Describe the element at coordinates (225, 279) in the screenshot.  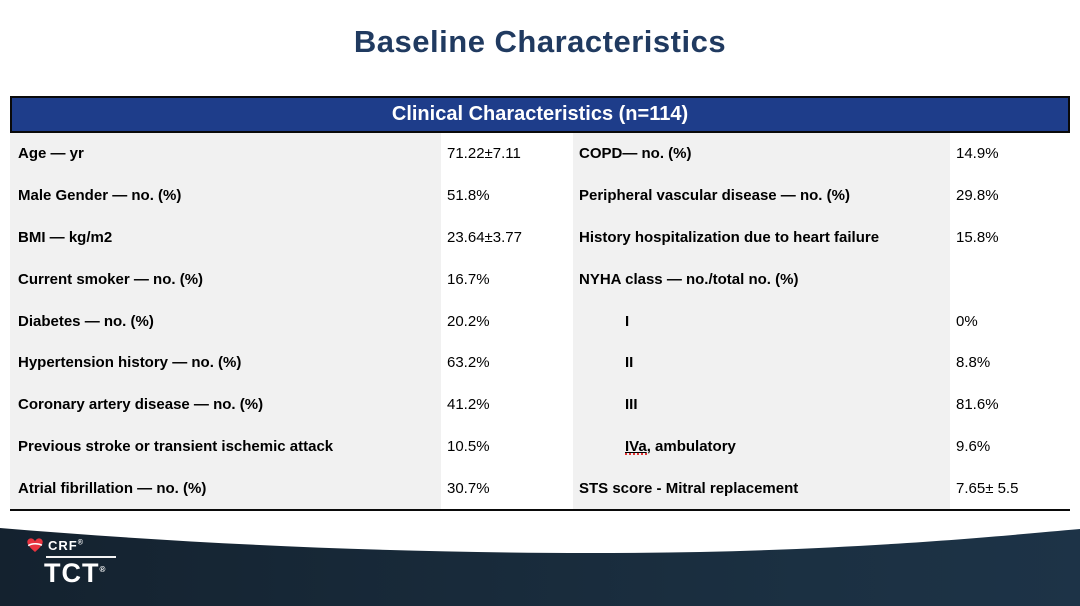
I see `row-label: Current smoker — no. (%)` at that location.